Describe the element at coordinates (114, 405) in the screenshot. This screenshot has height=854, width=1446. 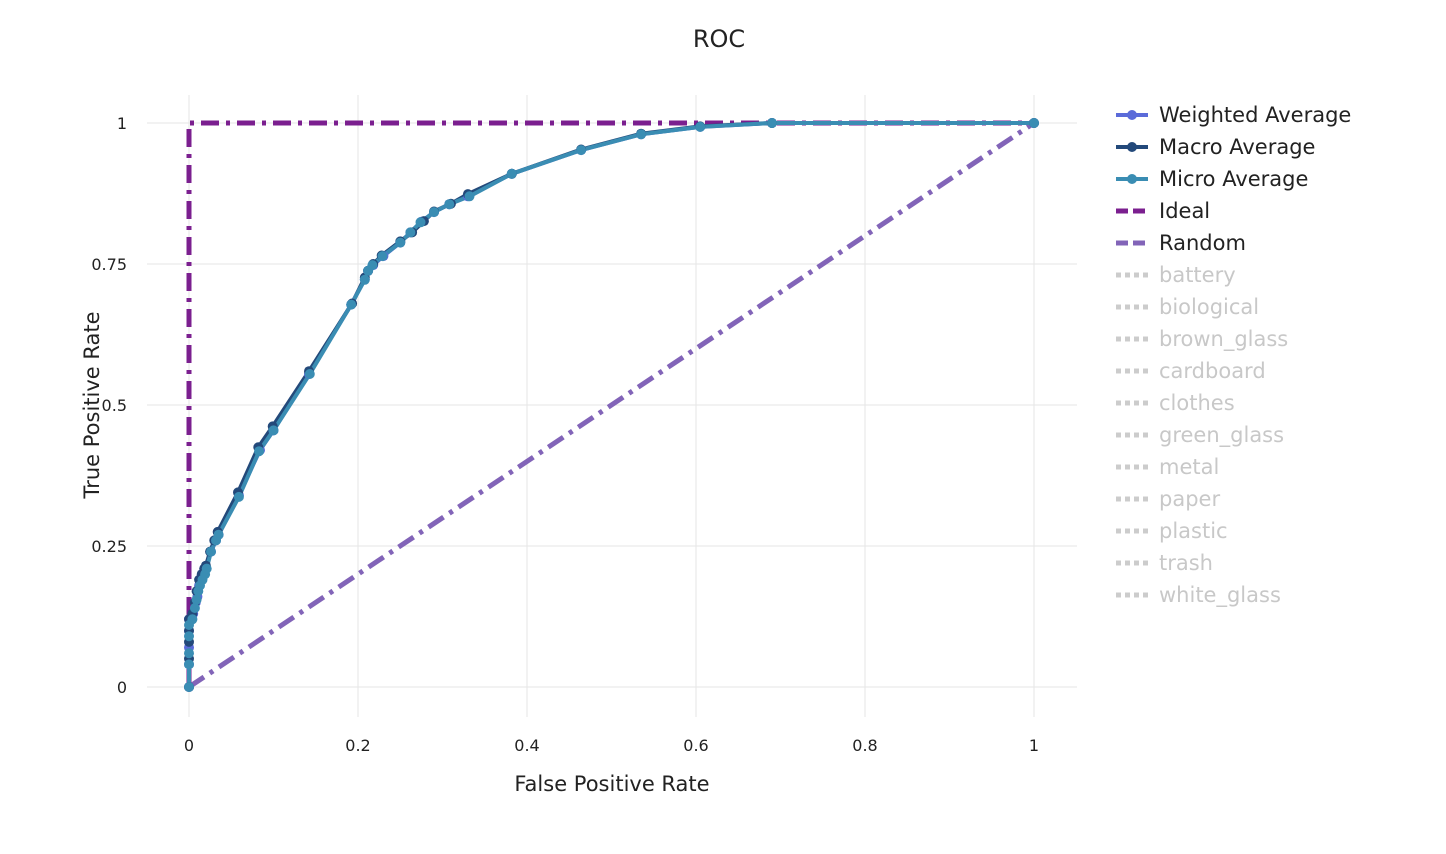
I see `y-tick-label: 0.5` at that location.